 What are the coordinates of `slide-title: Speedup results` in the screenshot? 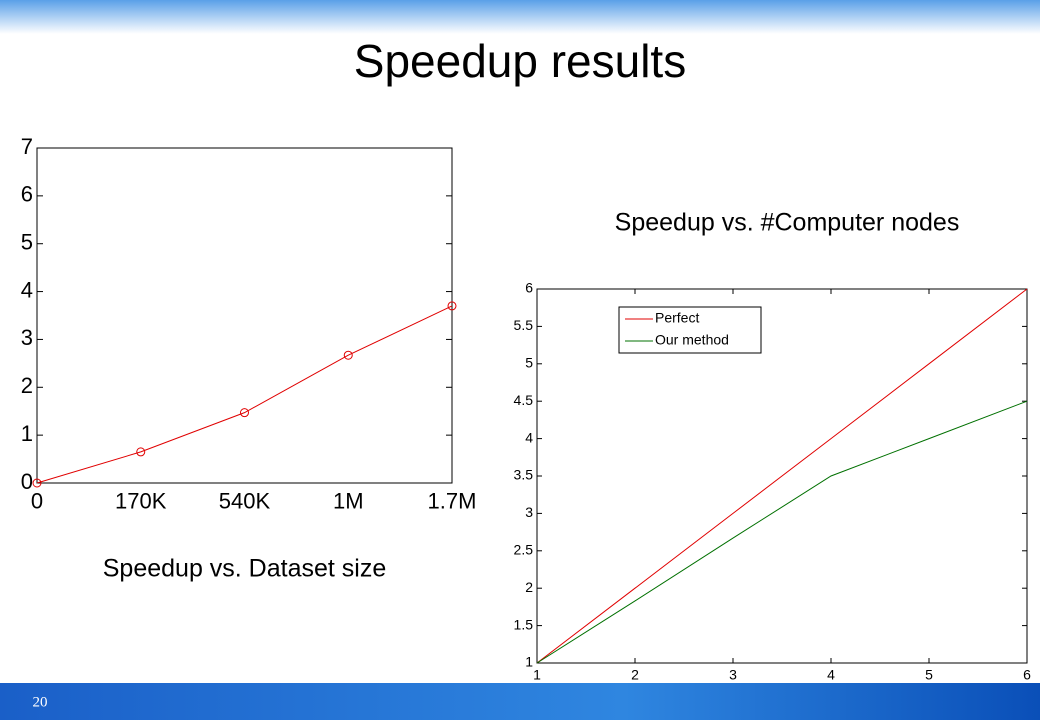 It's located at (520, 61).